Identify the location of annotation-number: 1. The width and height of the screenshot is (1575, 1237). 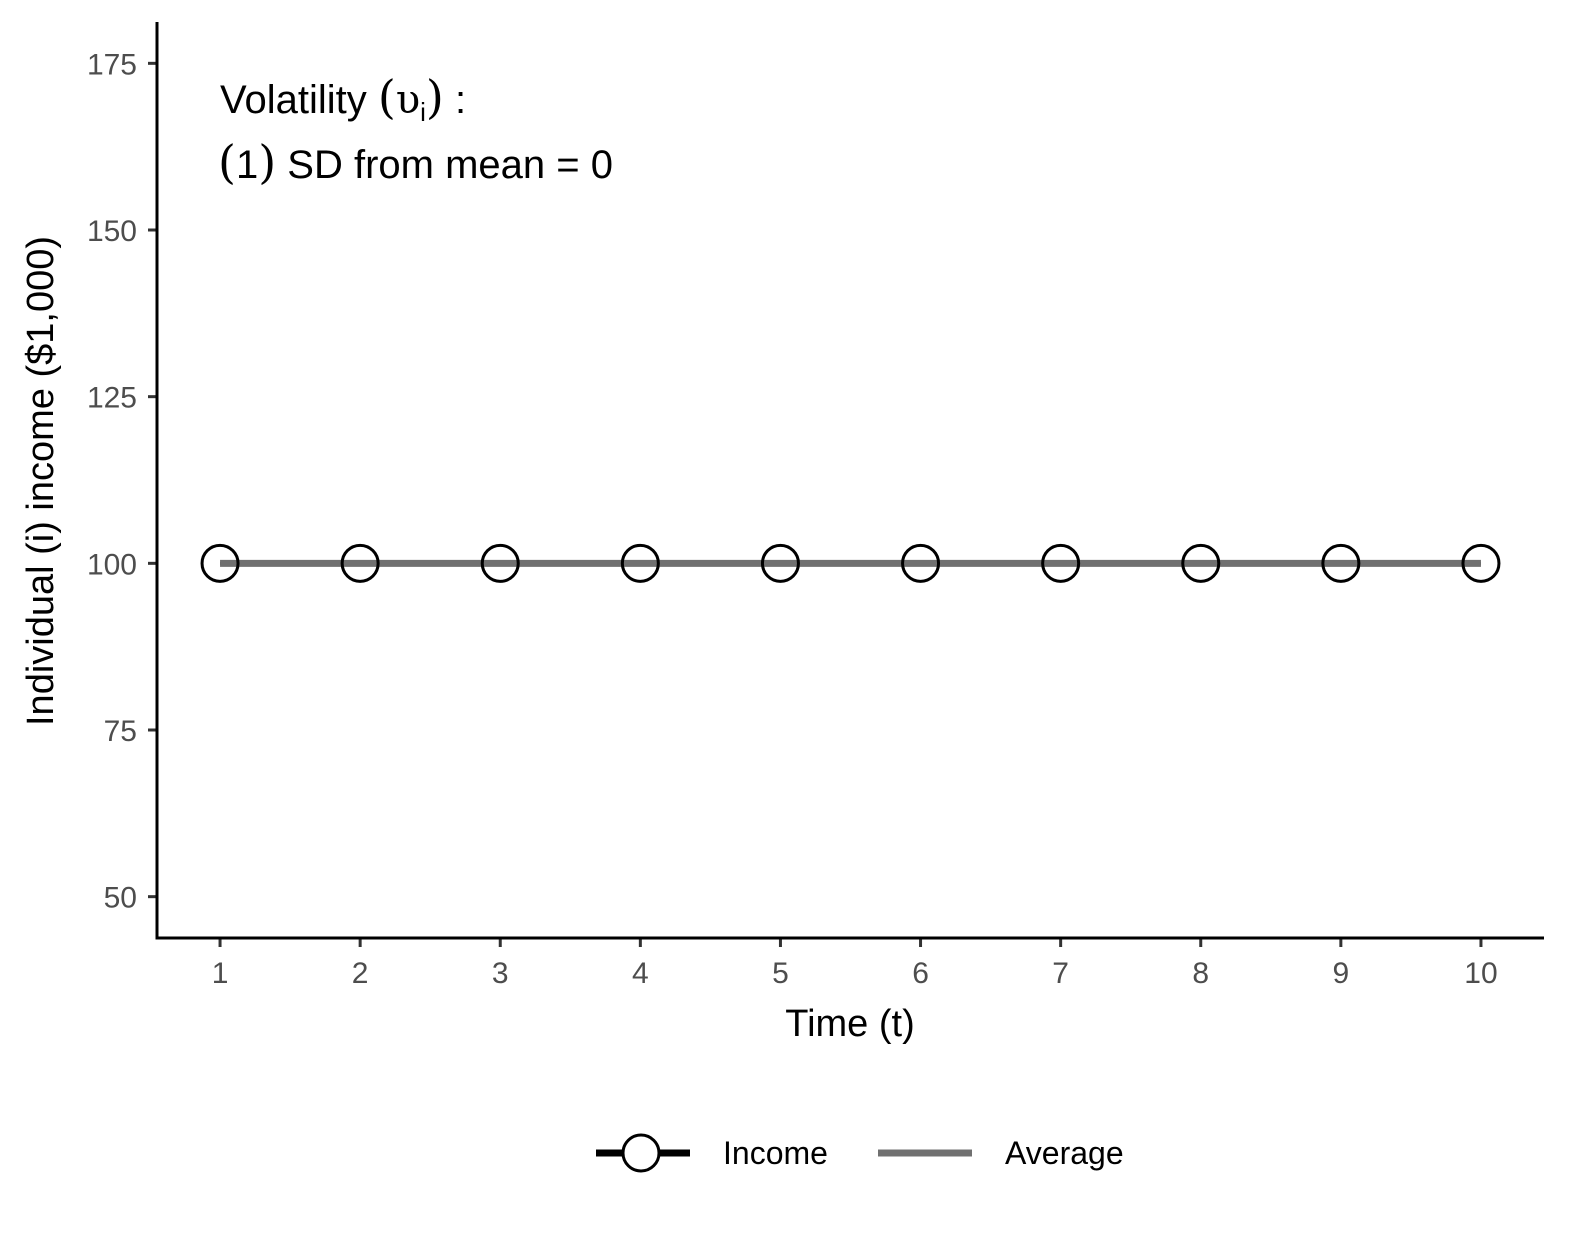
(247, 165).